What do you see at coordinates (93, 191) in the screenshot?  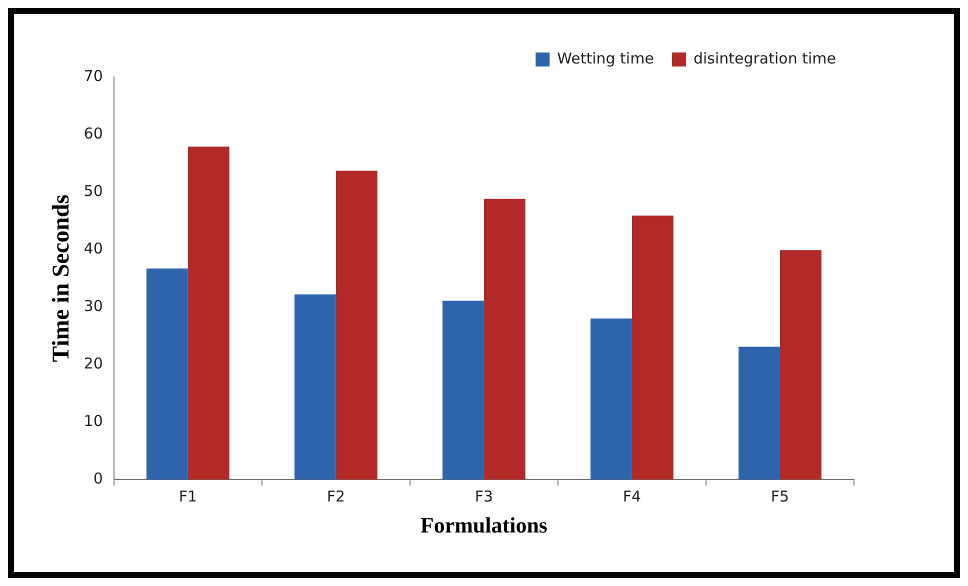 I see `y-tick-label: 50` at bounding box center [93, 191].